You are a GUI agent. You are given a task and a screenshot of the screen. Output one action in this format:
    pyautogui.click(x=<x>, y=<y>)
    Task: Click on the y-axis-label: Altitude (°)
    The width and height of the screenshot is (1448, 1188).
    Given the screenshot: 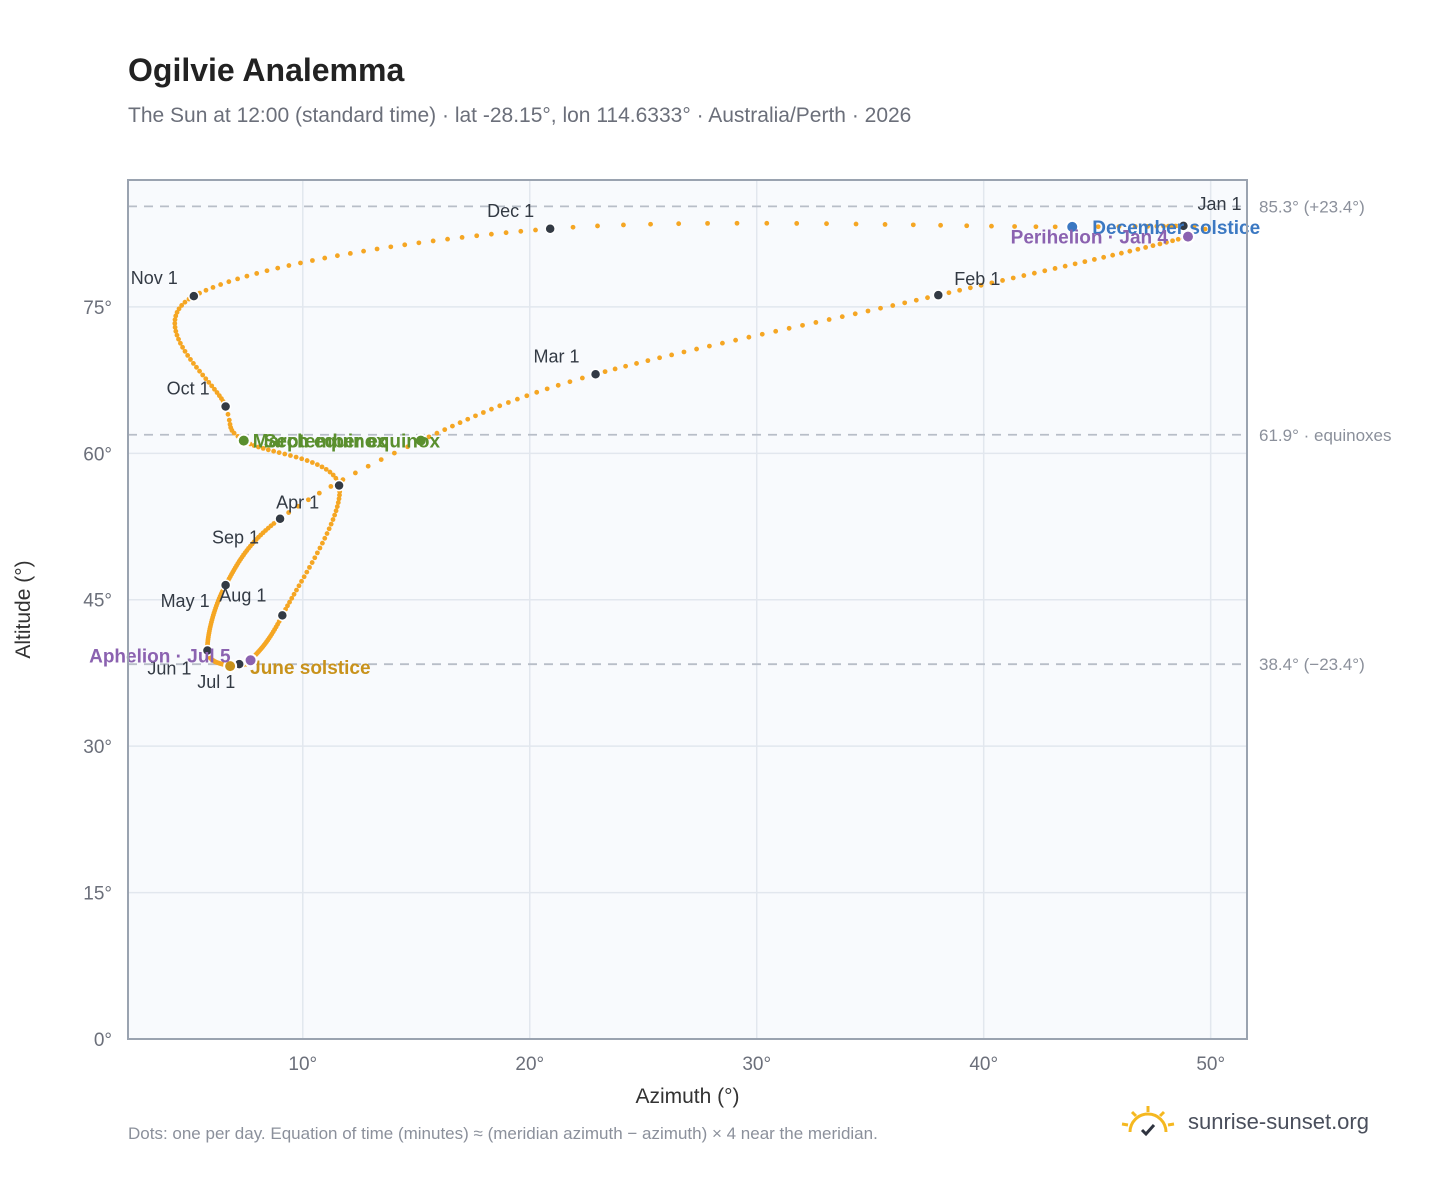 What is the action you would take?
    pyautogui.click(x=23, y=609)
    